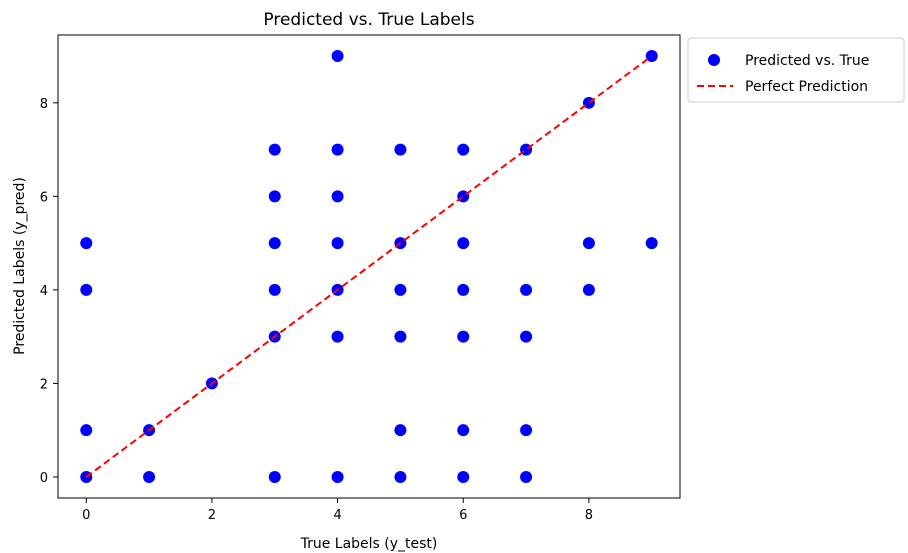 This screenshot has width=908, height=553. What do you see at coordinates (44, 478) in the screenshot?
I see `y-tick-label: 0` at bounding box center [44, 478].